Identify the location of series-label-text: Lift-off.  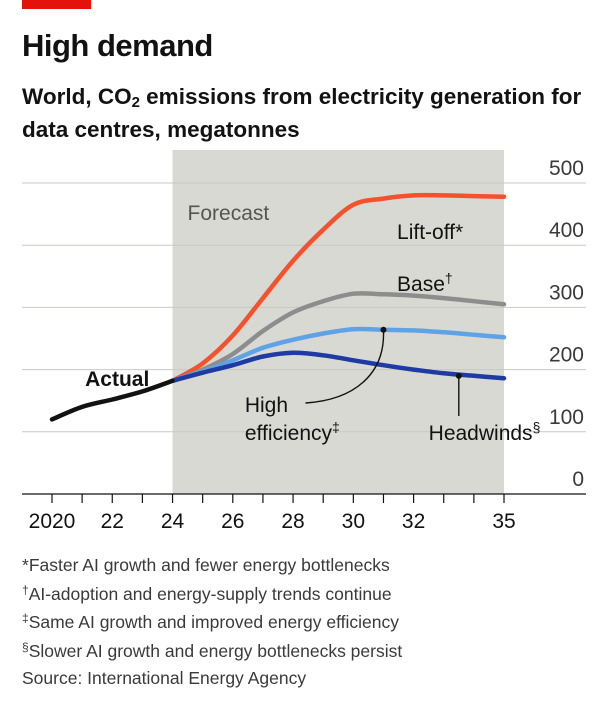
(426, 232).